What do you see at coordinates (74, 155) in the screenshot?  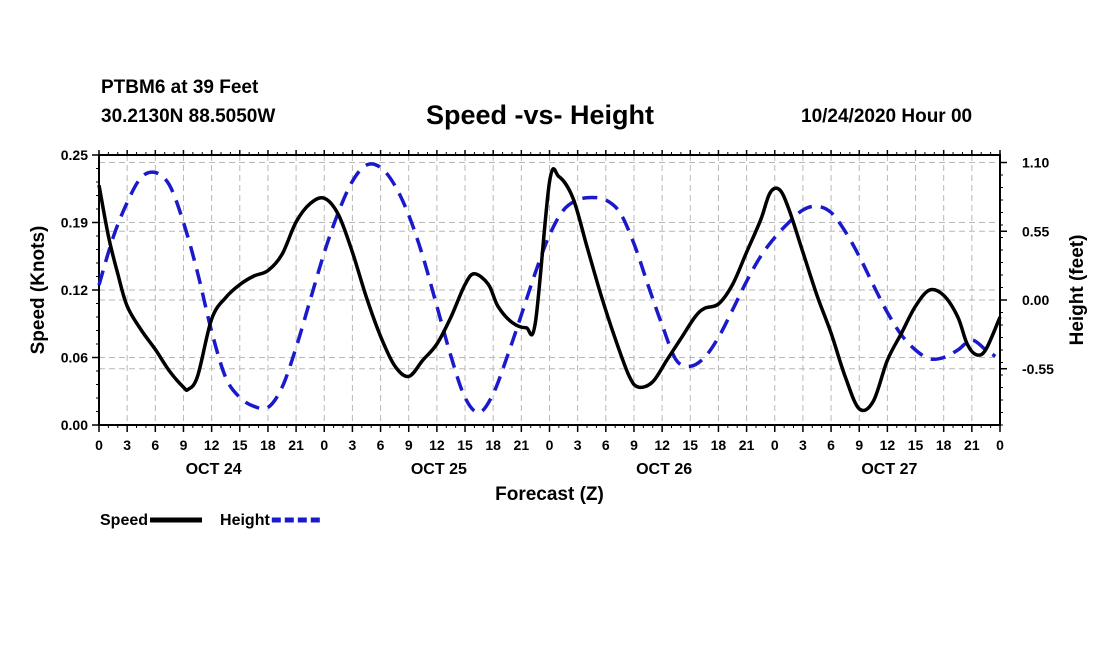 I see `y-tick-label-left: 0.25` at bounding box center [74, 155].